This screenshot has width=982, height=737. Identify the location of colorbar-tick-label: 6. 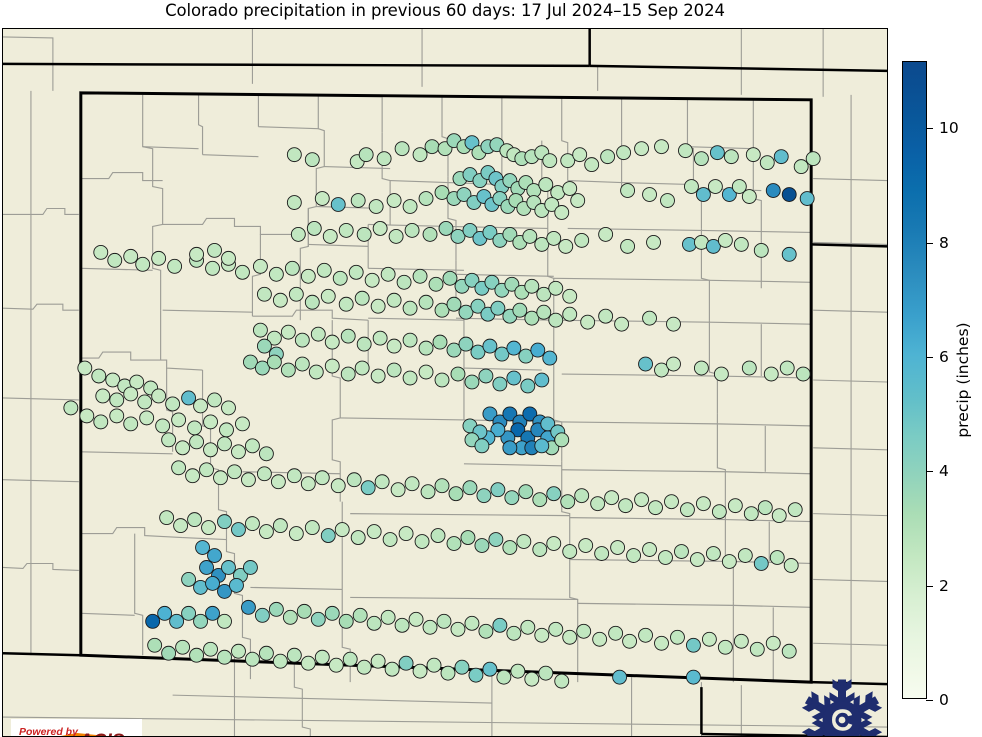
(944, 356).